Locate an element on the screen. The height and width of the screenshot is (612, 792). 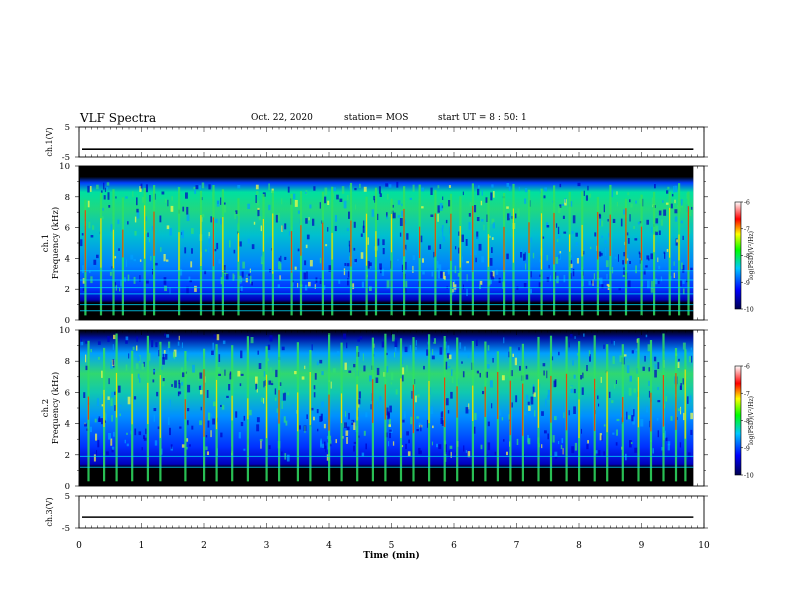
y-axis-label: Frequency (kHz) is located at coordinates (55, 243).